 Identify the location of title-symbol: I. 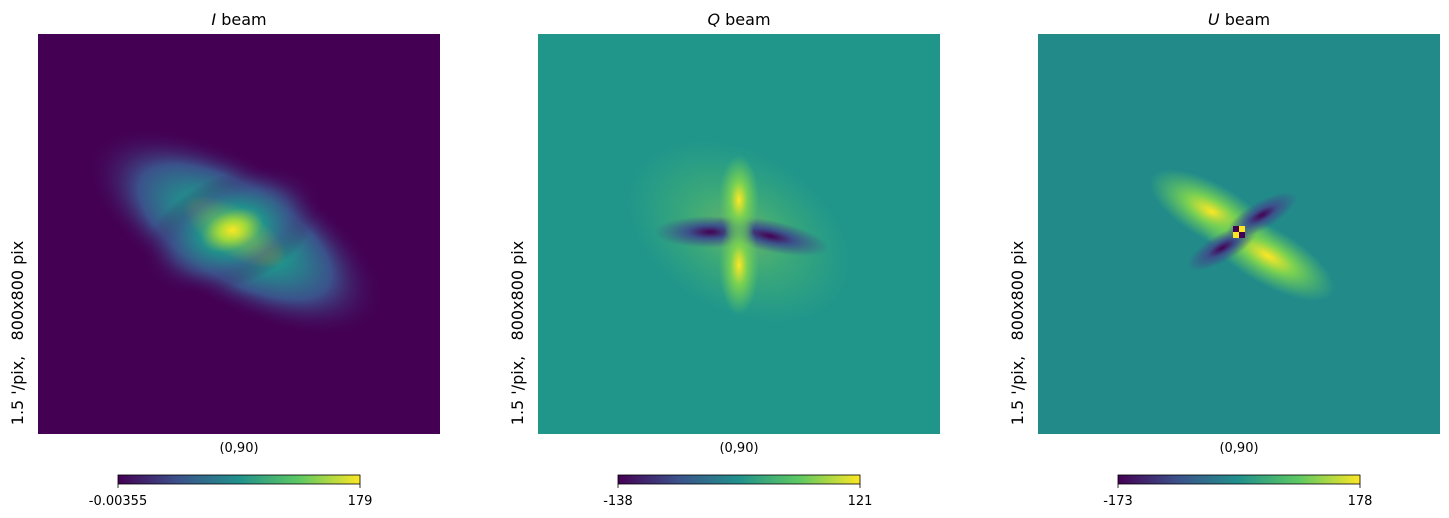
(213, 19).